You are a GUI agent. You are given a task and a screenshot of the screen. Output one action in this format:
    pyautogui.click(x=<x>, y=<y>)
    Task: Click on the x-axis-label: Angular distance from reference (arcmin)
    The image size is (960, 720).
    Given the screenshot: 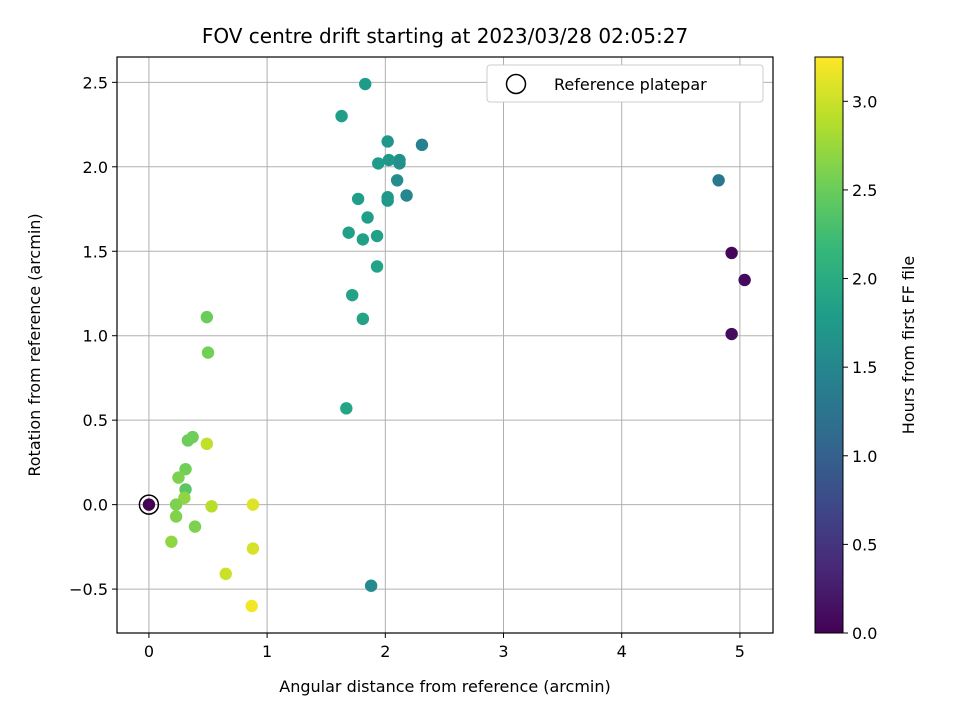 What is the action you would take?
    pyautogui.click(x=444, y=686)
    